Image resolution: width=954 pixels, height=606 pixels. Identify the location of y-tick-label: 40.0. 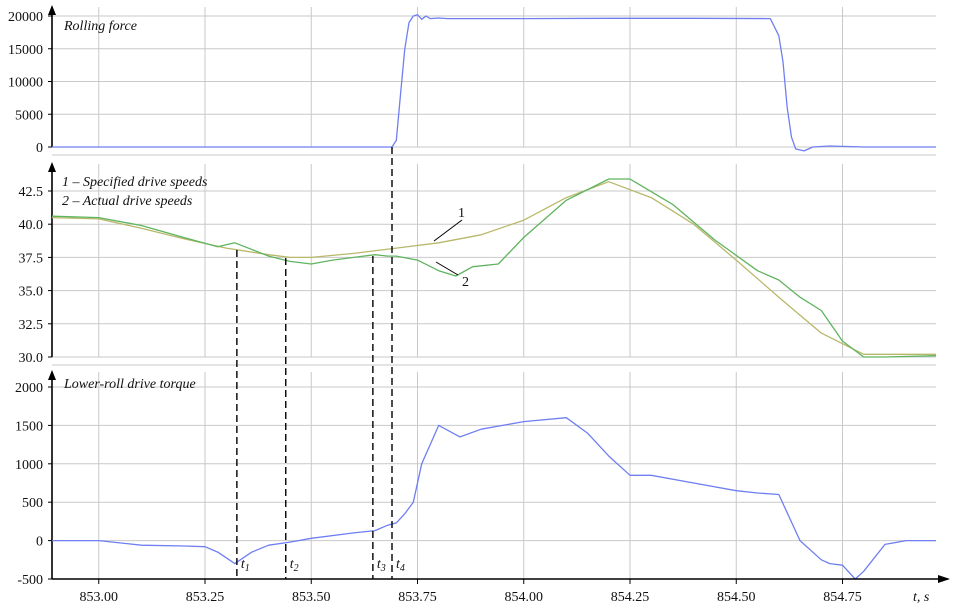
(31, 225).